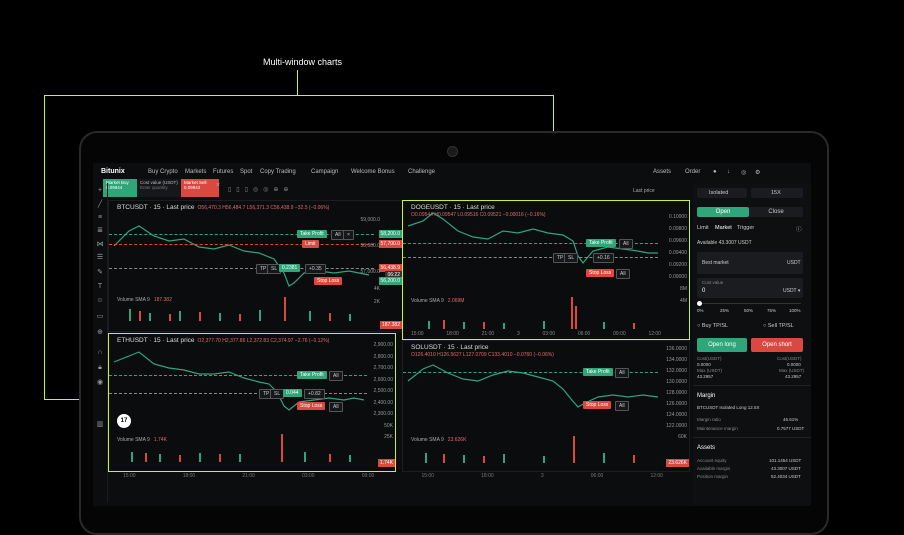 The height and width of the screenshot is (535, 904). Describe the element at coordinates (723, 212) in the screenshot. I see `open-tab: Open` at that location.